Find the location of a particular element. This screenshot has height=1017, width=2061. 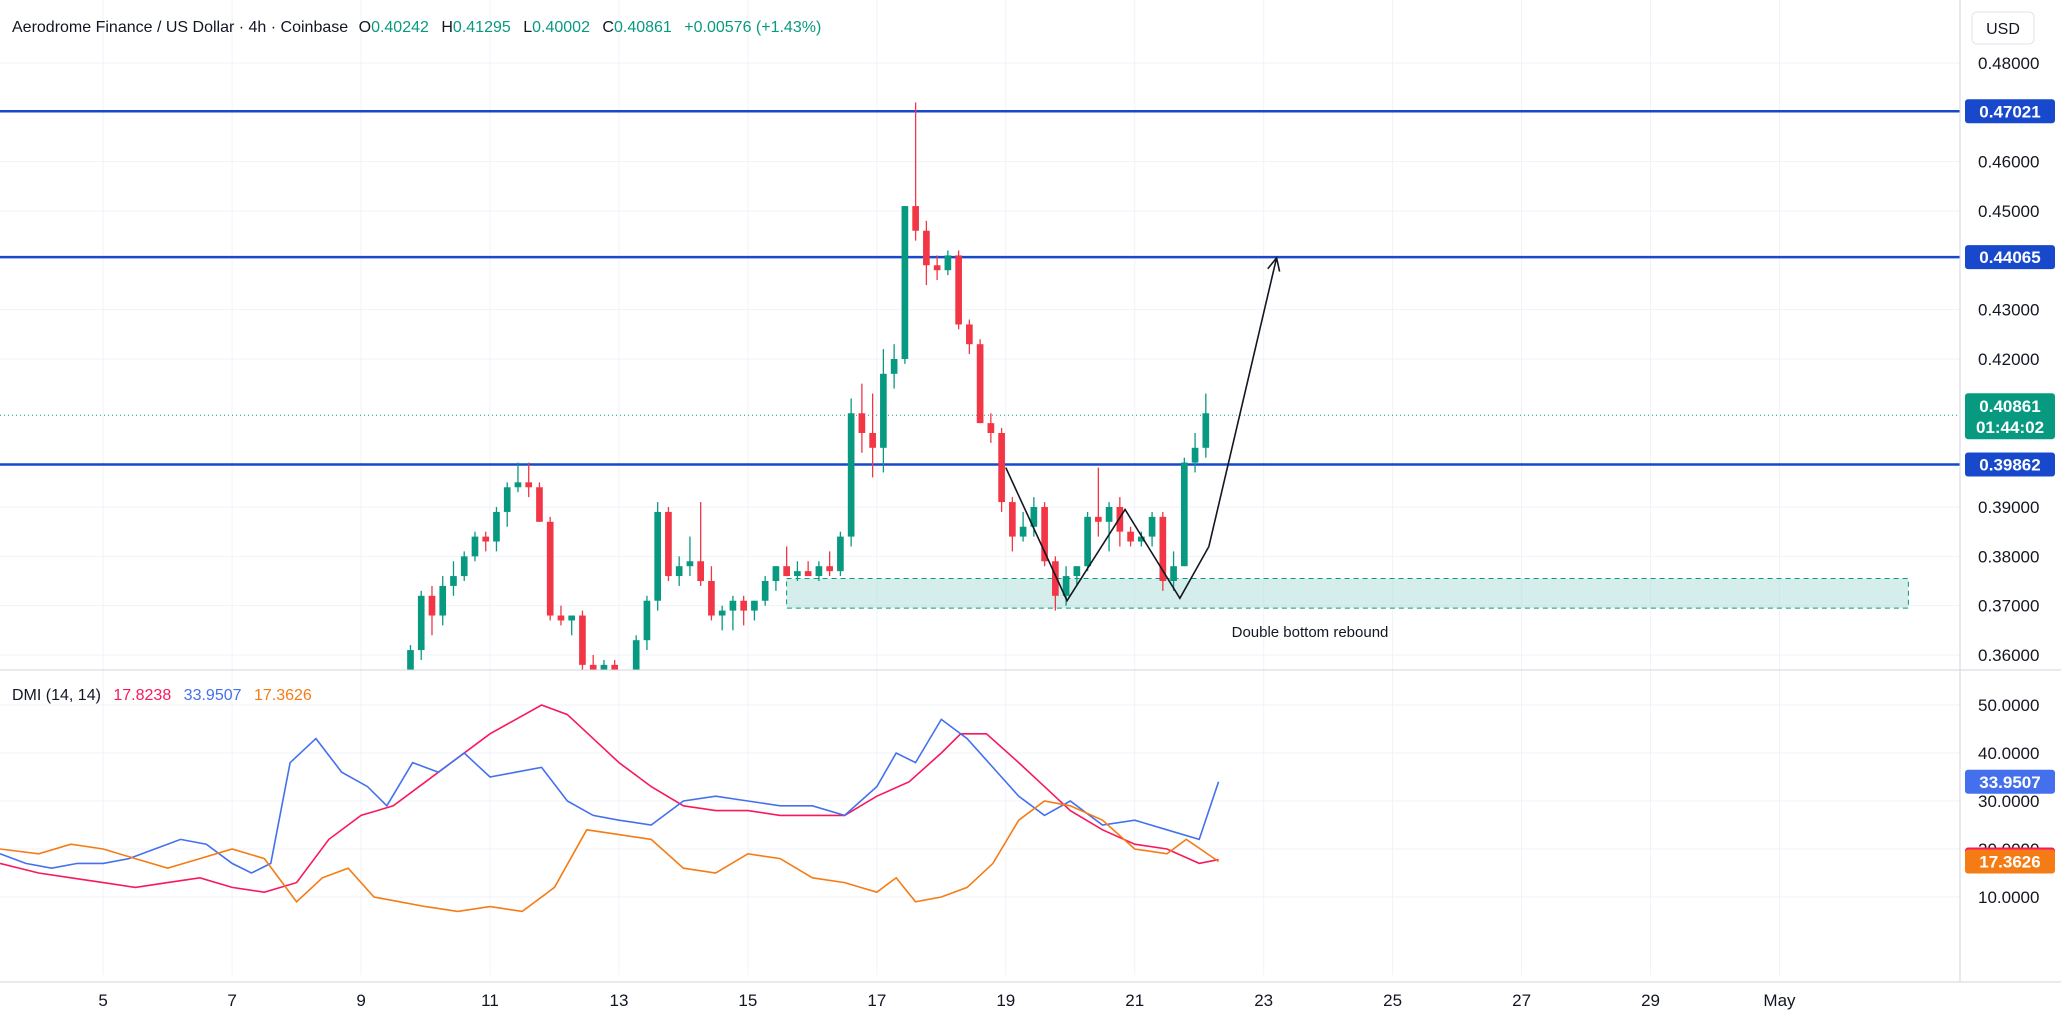

currency-label: USD is located at coordinates (2003, 29).